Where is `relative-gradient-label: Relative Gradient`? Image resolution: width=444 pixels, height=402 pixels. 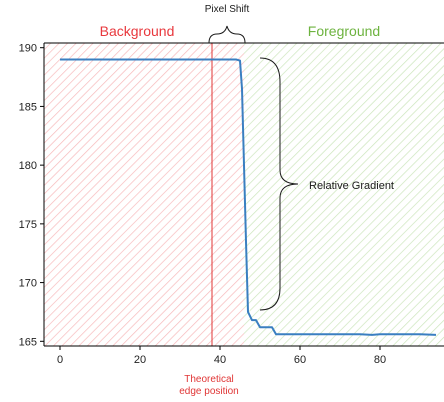
relative-gradient-label: Relative Gradient is located at coordinates (351, 186).